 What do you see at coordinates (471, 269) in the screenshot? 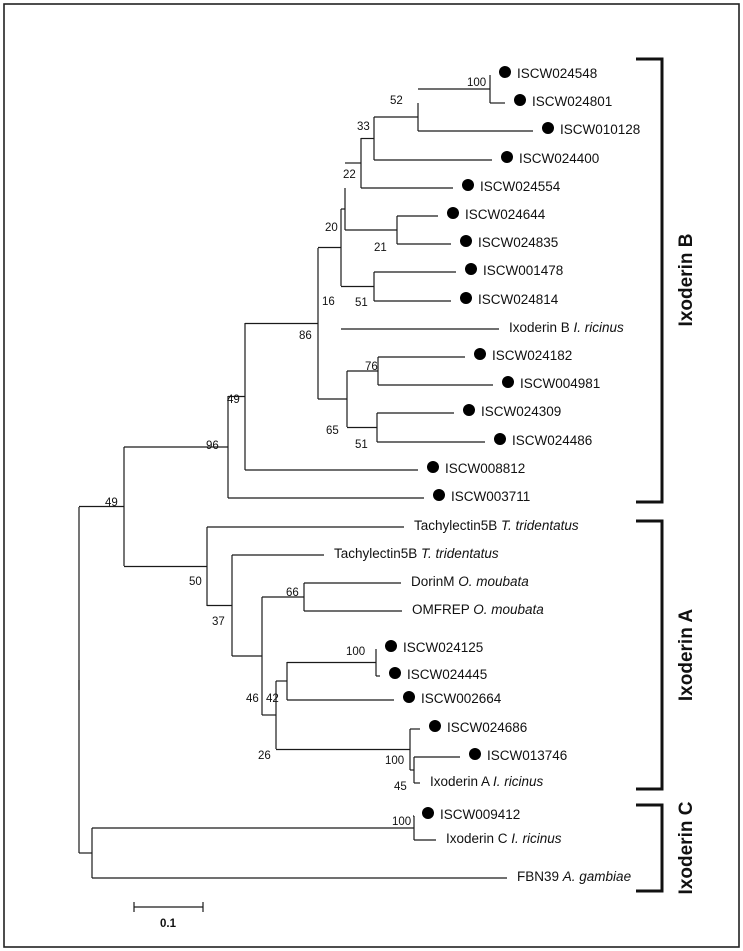
I see `sequence-dot-t08` at bounding box center [471, 269].